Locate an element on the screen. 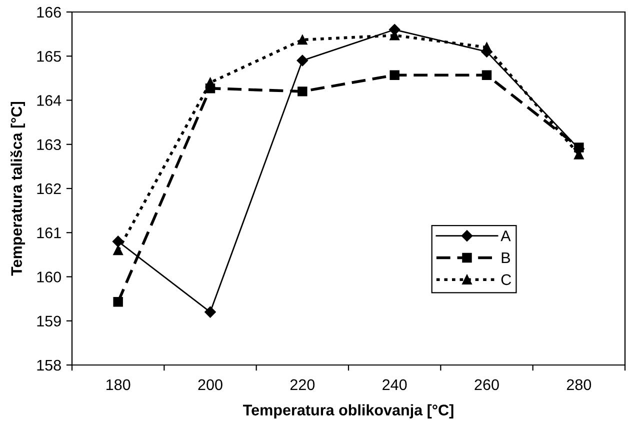  x-tick-label: 180 is located at coordinates (118, 384).